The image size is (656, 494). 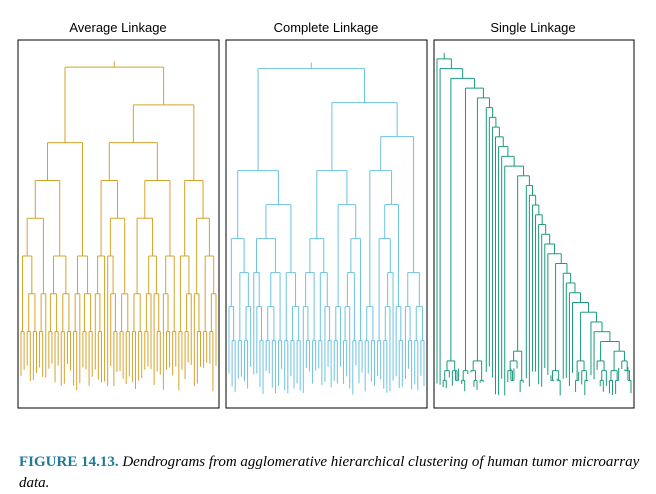 I want to click on caption-label: FIGURE 14.13., so click(x=69, y=462).